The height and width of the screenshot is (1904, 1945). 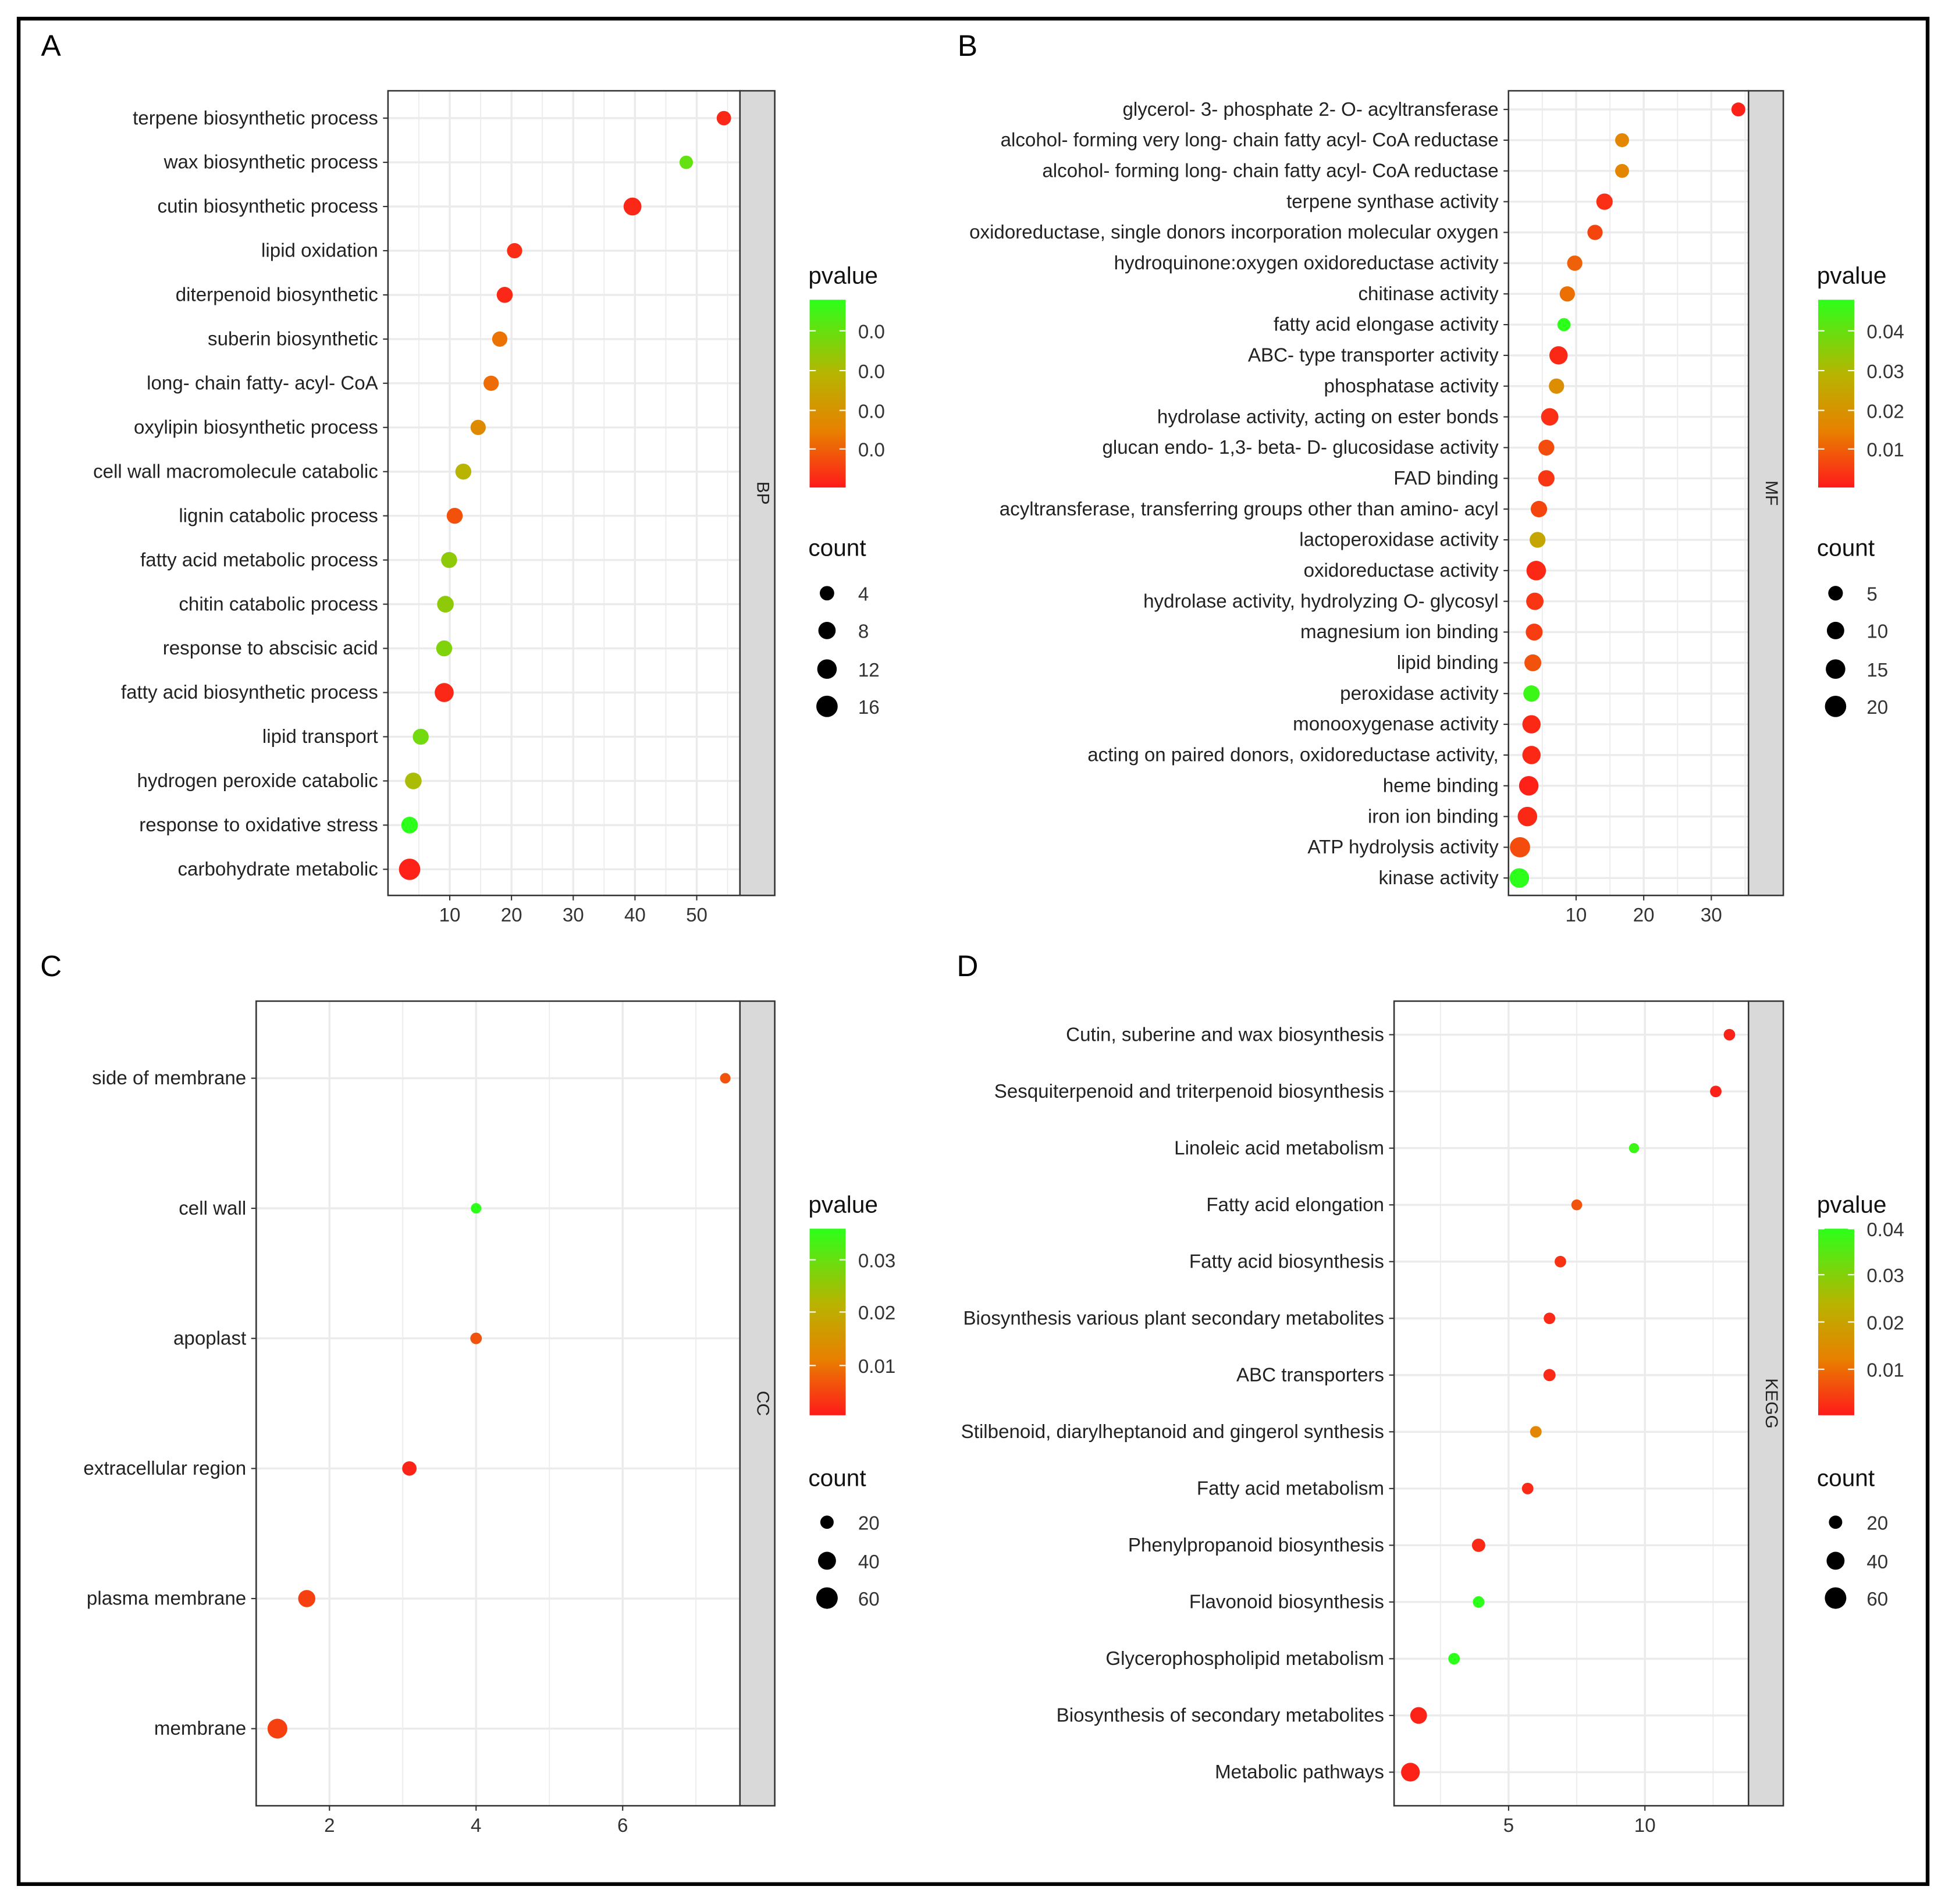 I want to click on y-tick-label: lipid binding, so click(x=1448, y=663).